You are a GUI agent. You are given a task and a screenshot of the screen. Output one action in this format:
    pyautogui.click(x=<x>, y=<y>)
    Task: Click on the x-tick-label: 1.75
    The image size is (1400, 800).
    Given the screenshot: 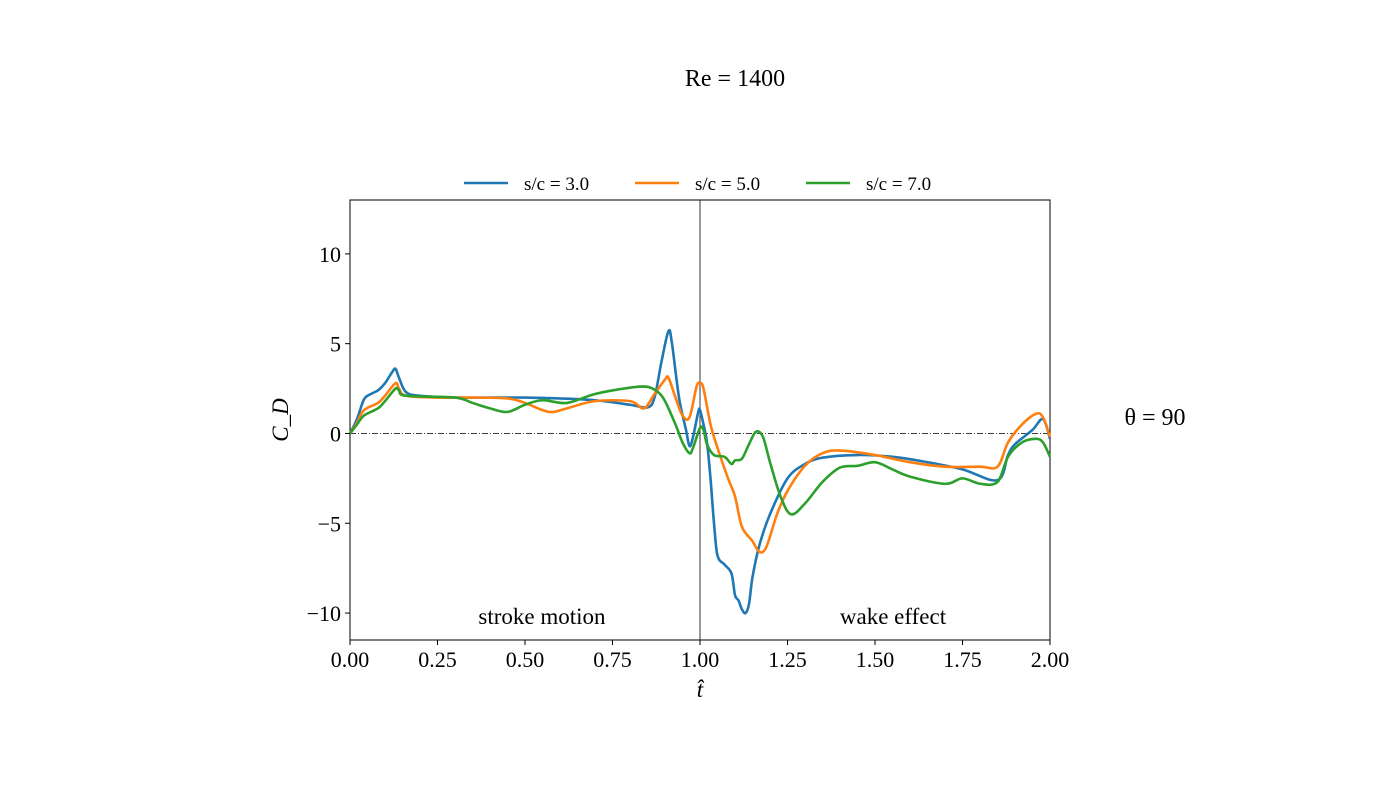 What is the action you would take?
    pyautogui.click(x=962, y=659)
    